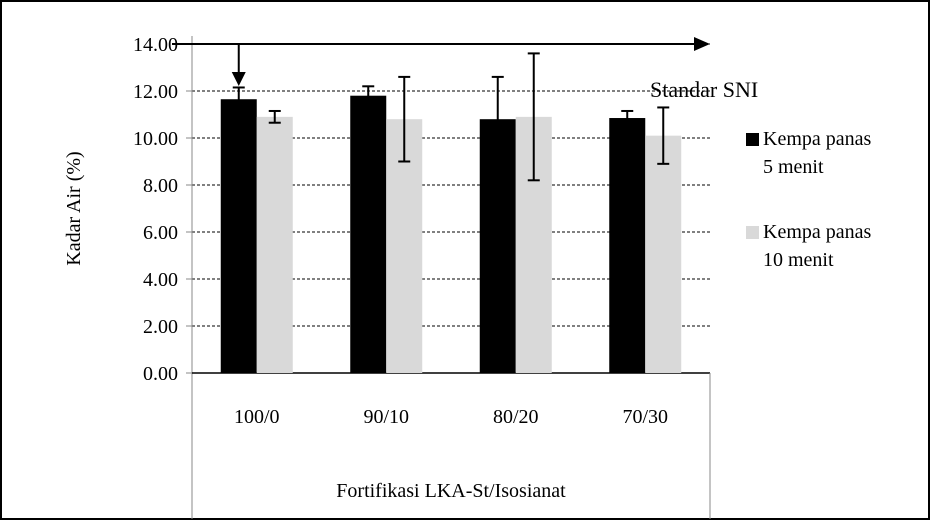 The width and height of the screenshot is (930, 520). I want to click on x-tick-label: 90/10, so click(386, 417).